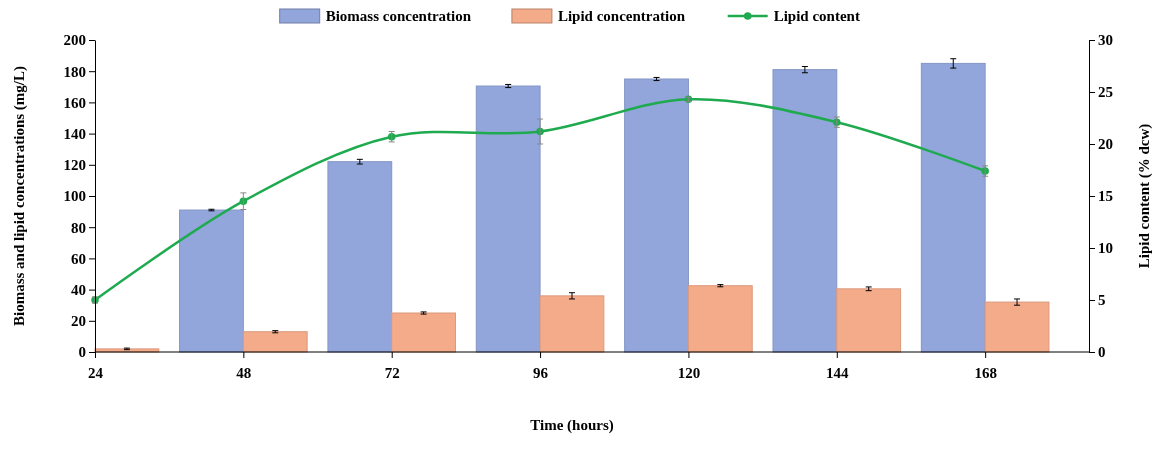  What do you see at coordinates (1105, 40) in the screenshot?
I see `y2-tick-label: 30` at bounding box center [1105, 40].